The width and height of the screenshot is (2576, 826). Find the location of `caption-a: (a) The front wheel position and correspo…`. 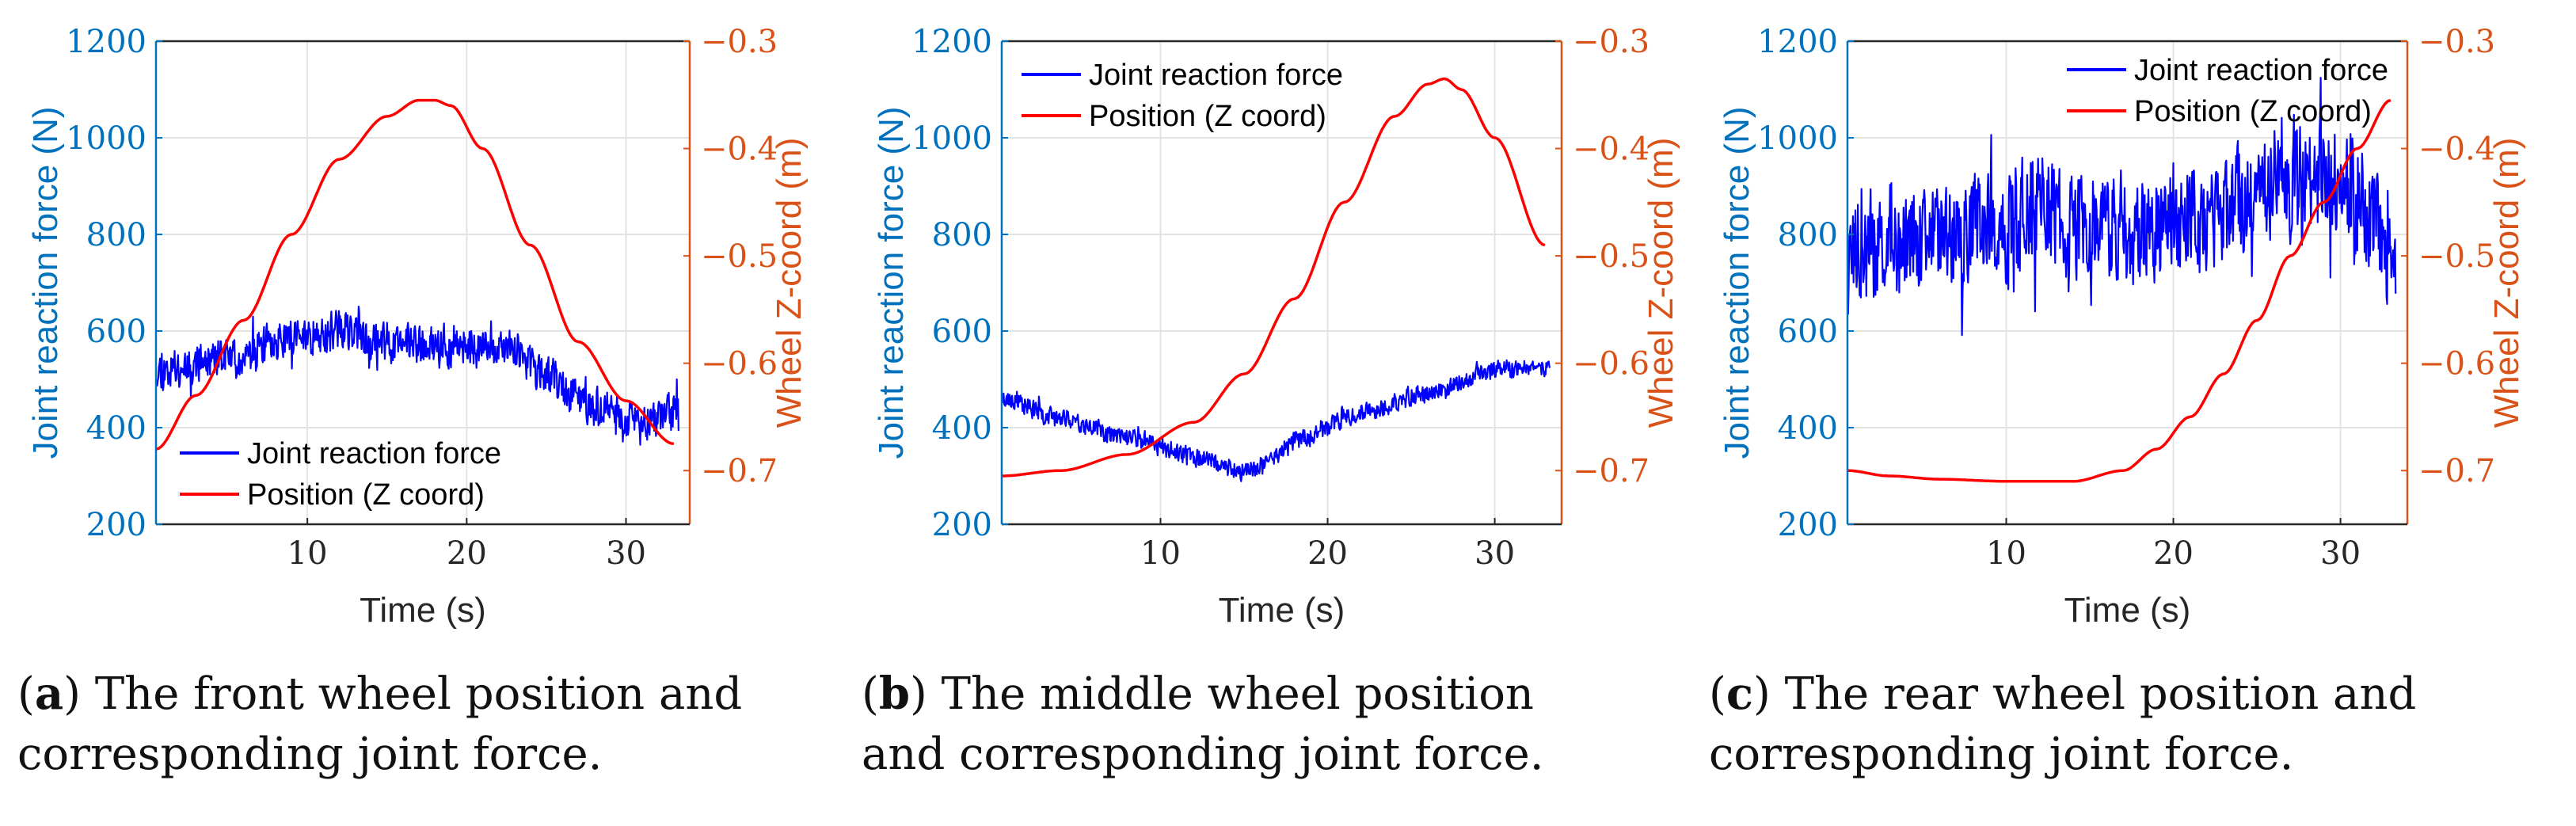

caption-a: (a) The front wheel position and correspo… is located at coordinates (380, 724).